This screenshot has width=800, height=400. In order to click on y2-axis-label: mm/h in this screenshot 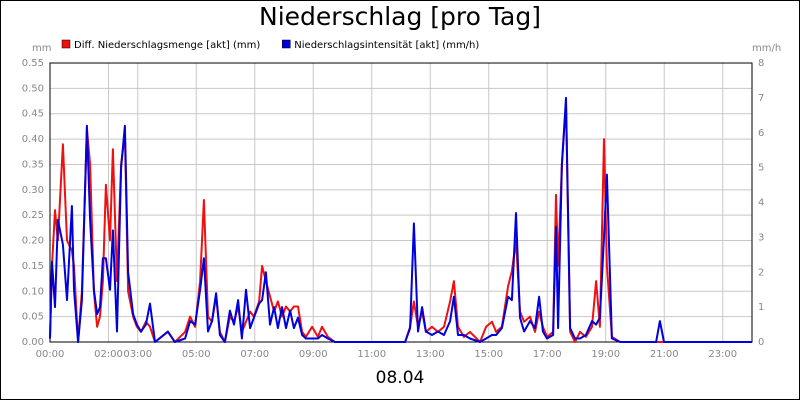, I will do `click(766, 48)`.